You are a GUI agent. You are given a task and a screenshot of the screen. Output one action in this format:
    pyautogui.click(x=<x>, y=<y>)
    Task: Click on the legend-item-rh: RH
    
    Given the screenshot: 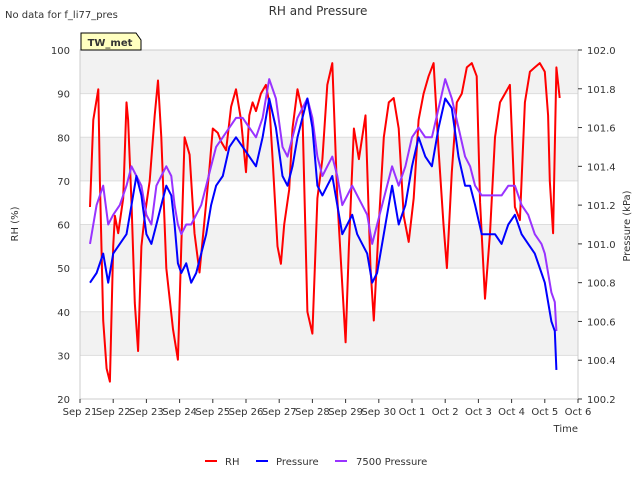 What is the action you would take?
    pyautogui.click(x=222, y=462)
    